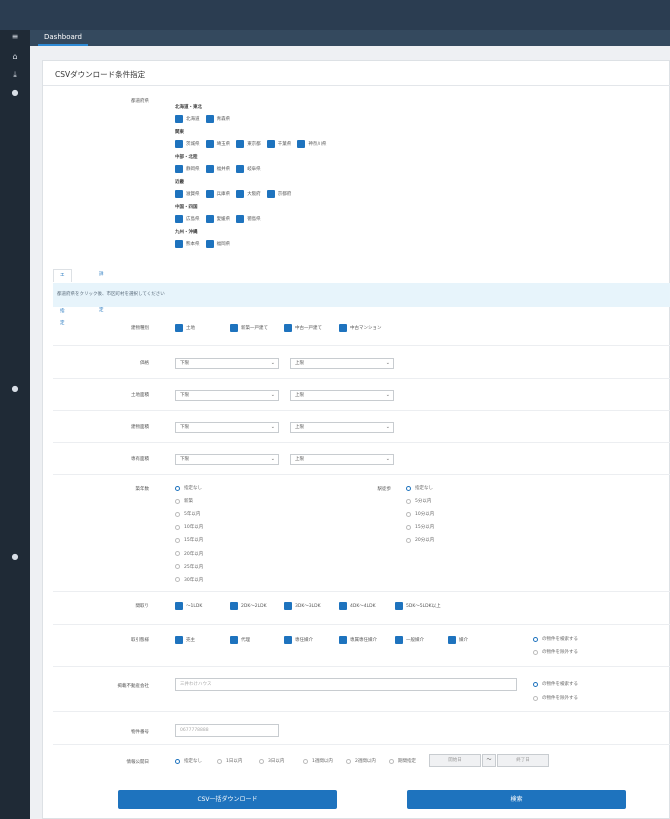  What do you see at coordinates (248, 169) in the screenshot?
I see `prefecture-checkbox: 岐阜県` at bounding box center [248, 169].